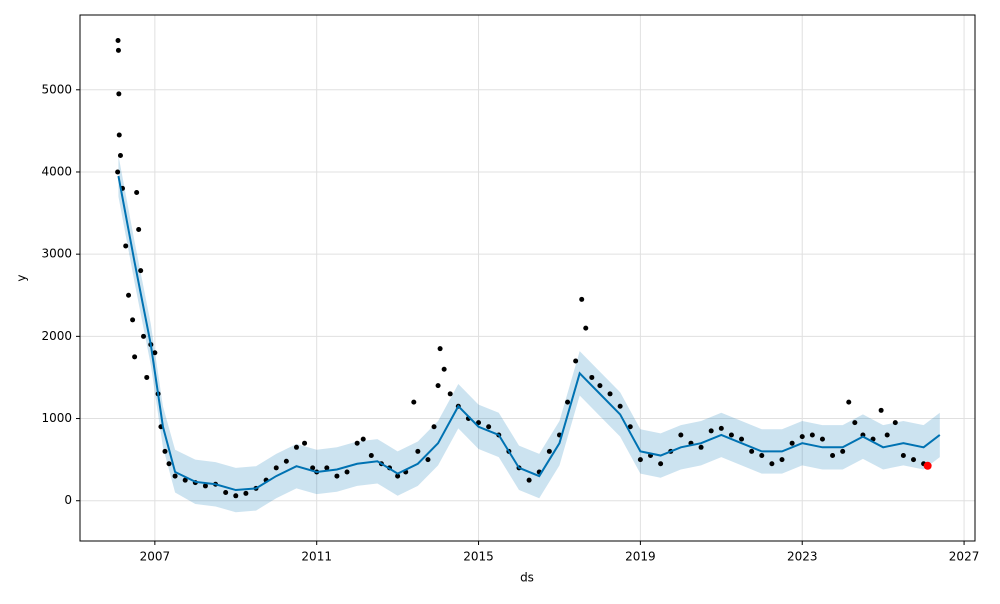  What do you see at coordinates (640, 557) in the screenshot?
I see `x-tick-label: 2019` at bounding box center [640, 557].